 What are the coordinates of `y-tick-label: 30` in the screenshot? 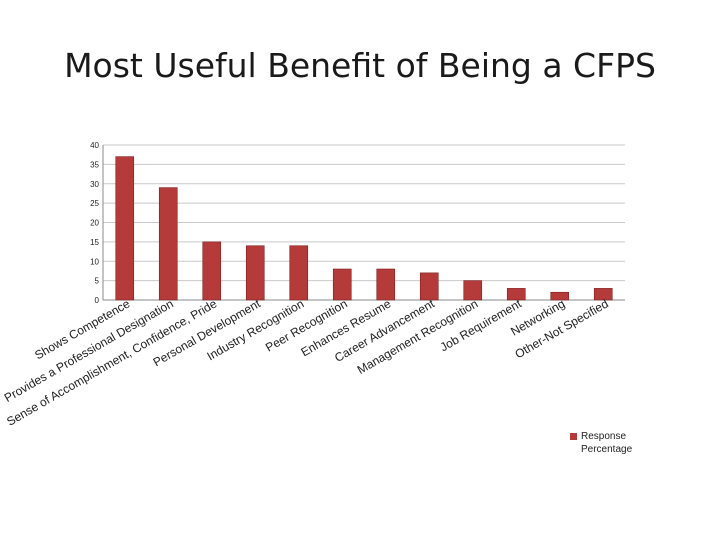 It's located at (94, 184).